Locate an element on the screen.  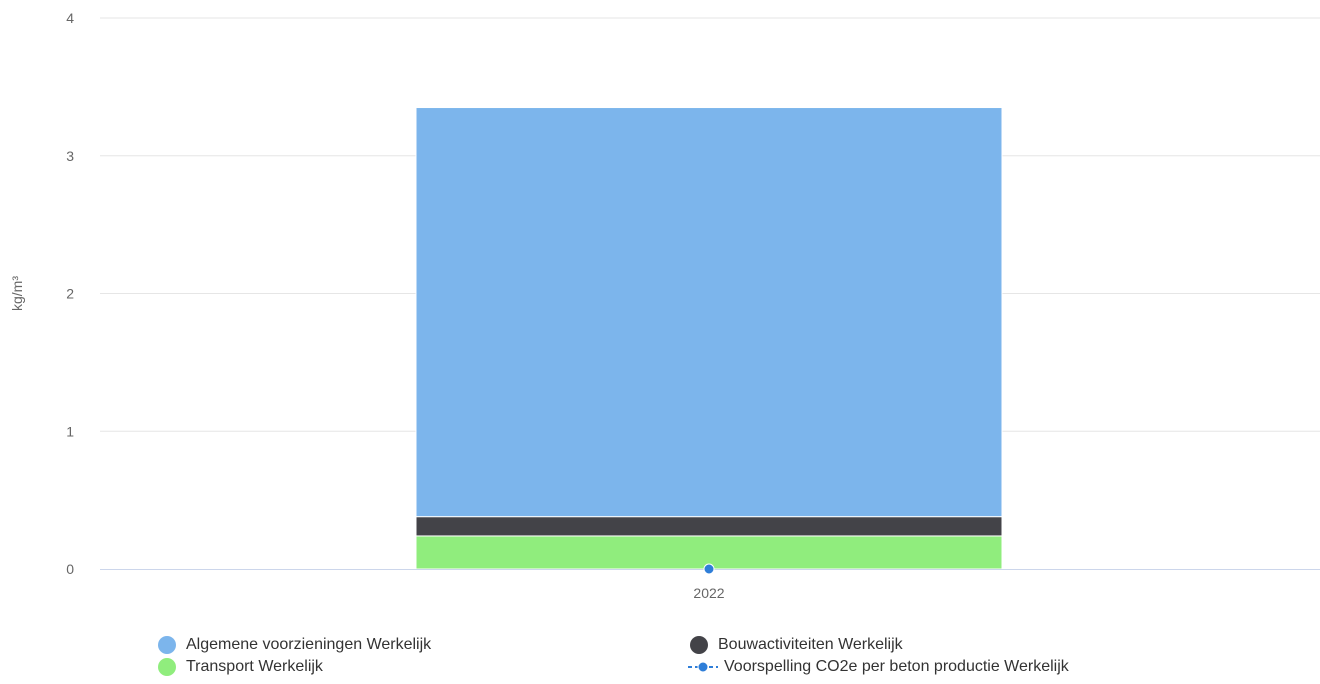
legend-label: Transport Werkelijk is located at coordinates (254, 666).